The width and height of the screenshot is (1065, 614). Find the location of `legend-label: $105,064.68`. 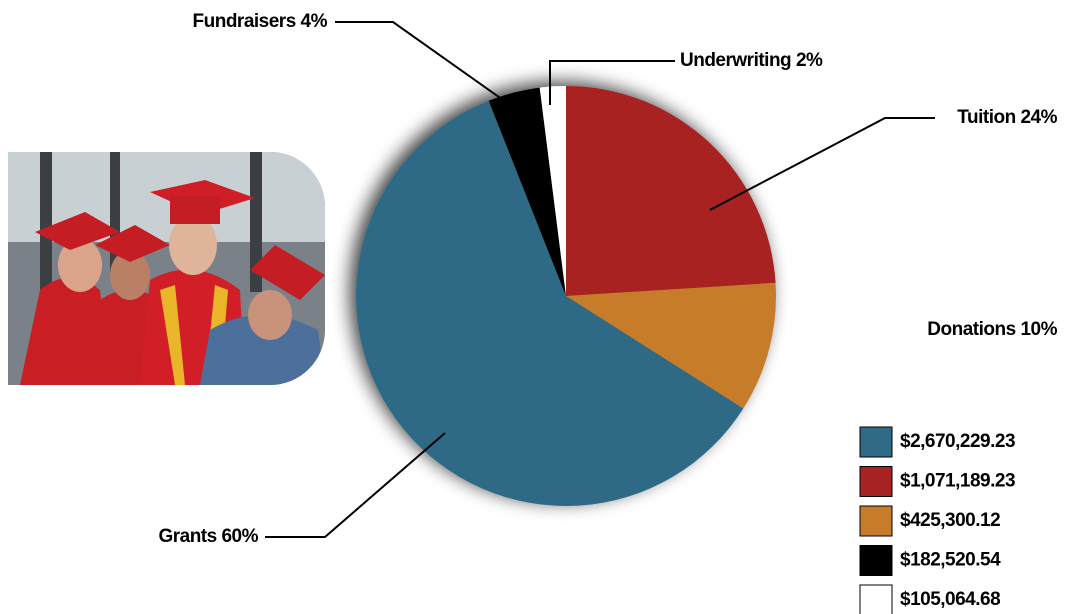

legend-label: $105,064.68 is located at coordinates (950, 599).